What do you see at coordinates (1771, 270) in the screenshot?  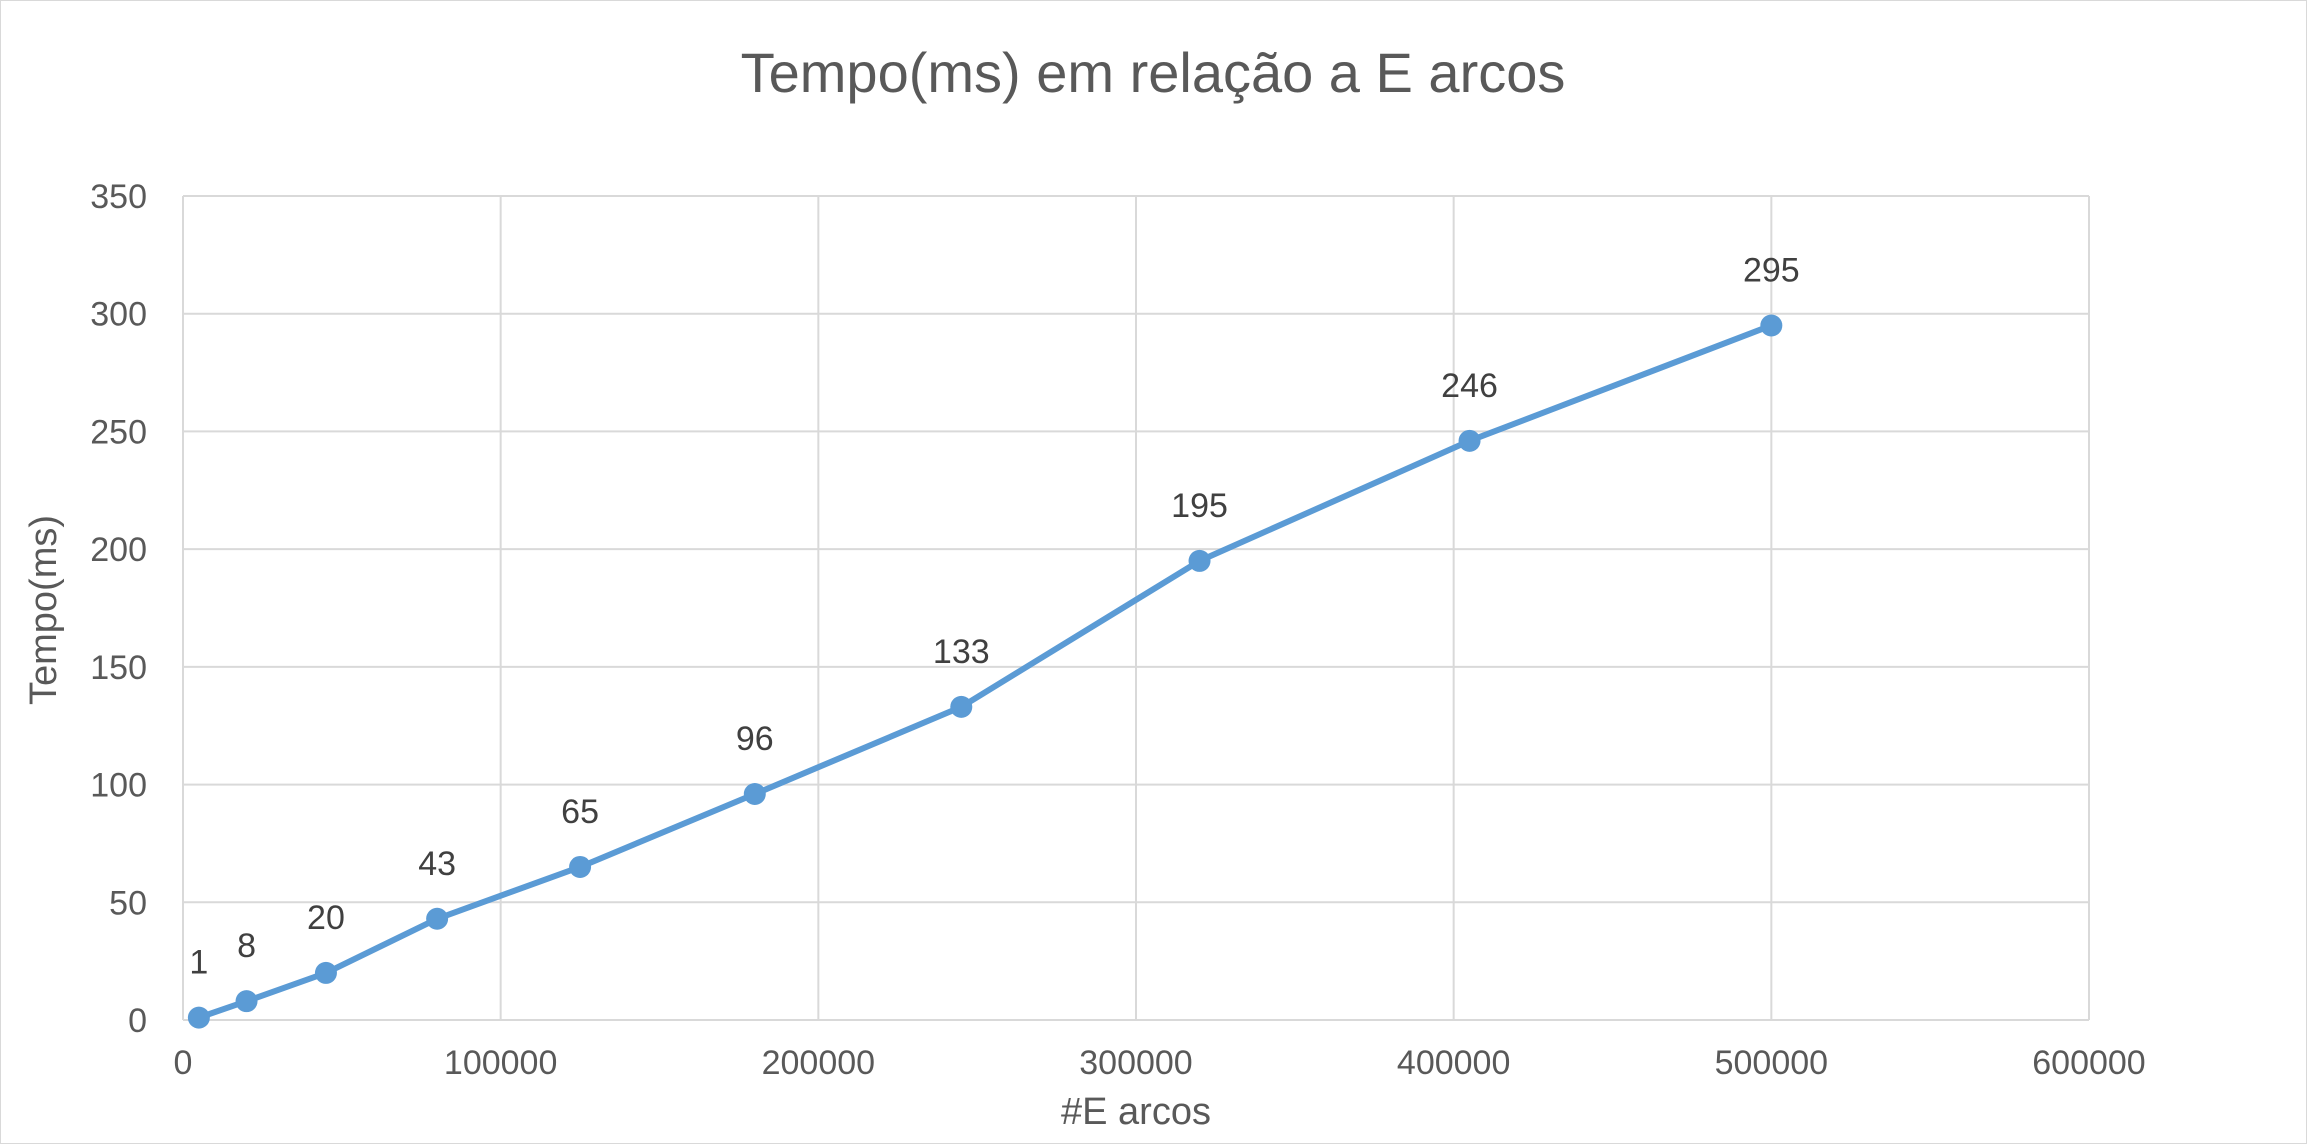 I see `data-label: 295` at bounding box center [1771, 270].